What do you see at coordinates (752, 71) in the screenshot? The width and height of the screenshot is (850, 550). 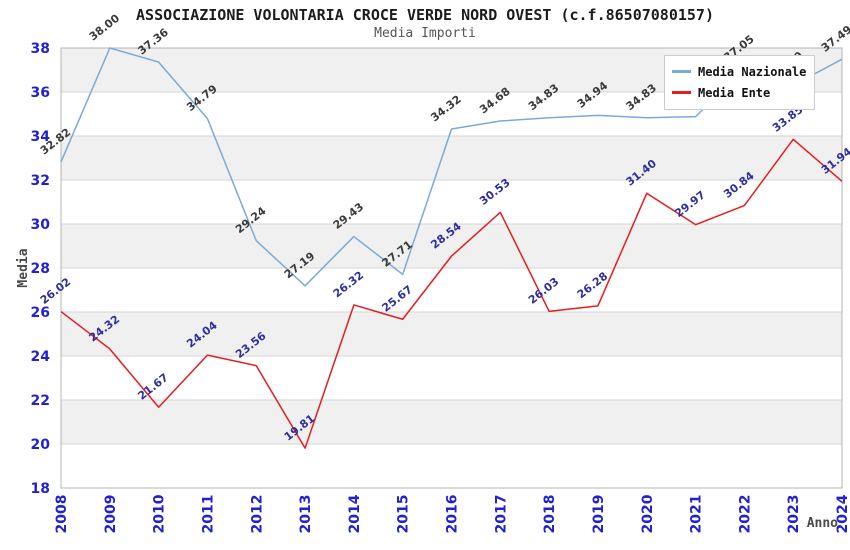 I see `legend-label: Media Nazionale` at bounding box center [752, 71].